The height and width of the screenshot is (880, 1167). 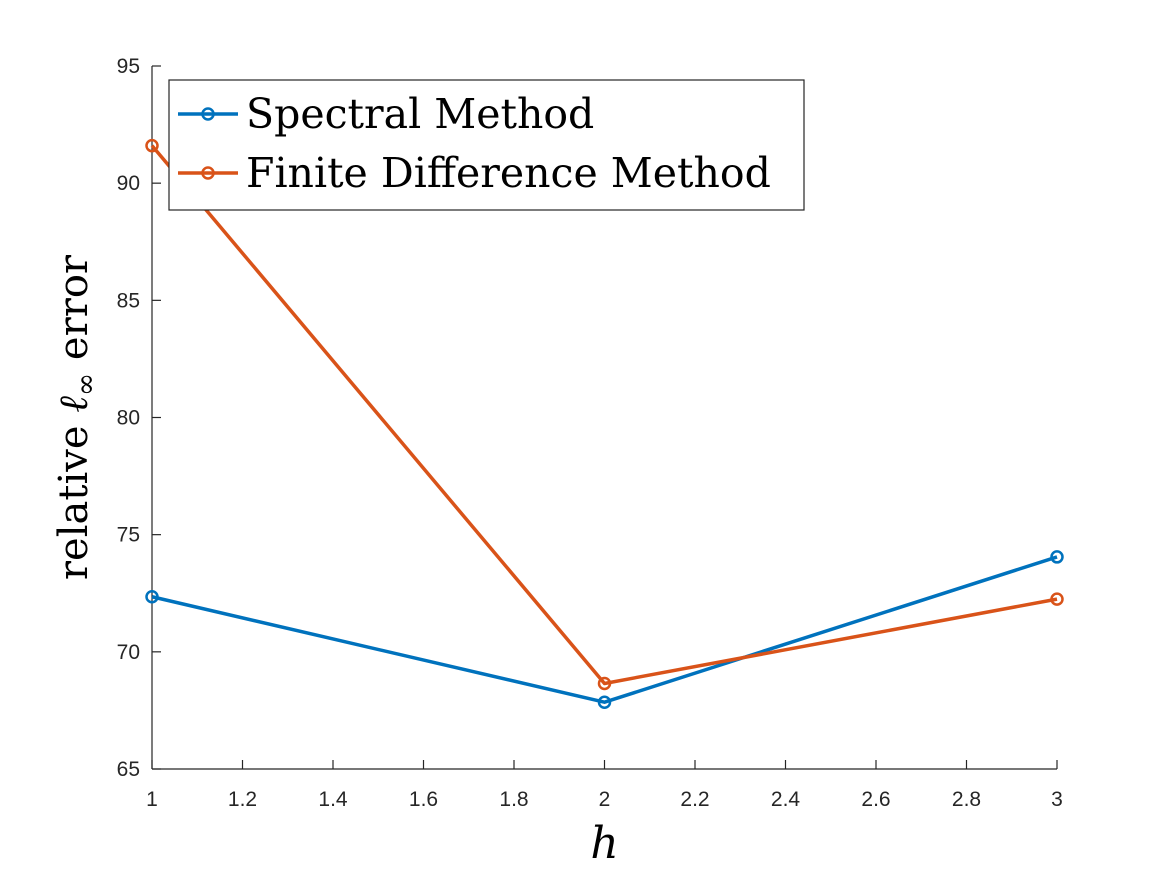 What do you see at coordinates (423, 799) in the screenshot?
I see `x-tick-label: 1.6` at bounding box center [423, 799].